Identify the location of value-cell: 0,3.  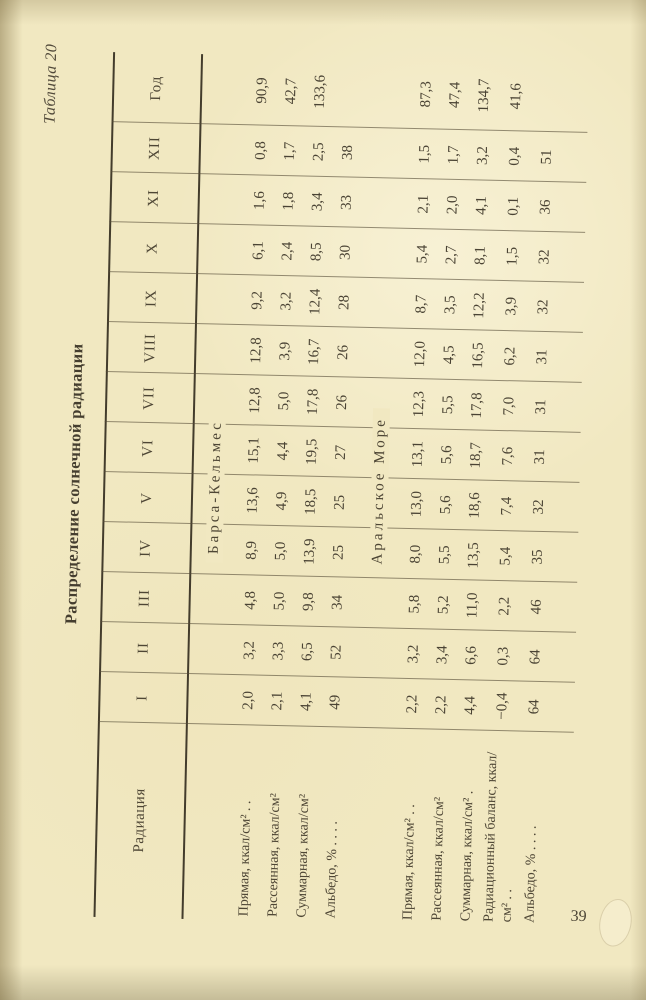
(503, 656).